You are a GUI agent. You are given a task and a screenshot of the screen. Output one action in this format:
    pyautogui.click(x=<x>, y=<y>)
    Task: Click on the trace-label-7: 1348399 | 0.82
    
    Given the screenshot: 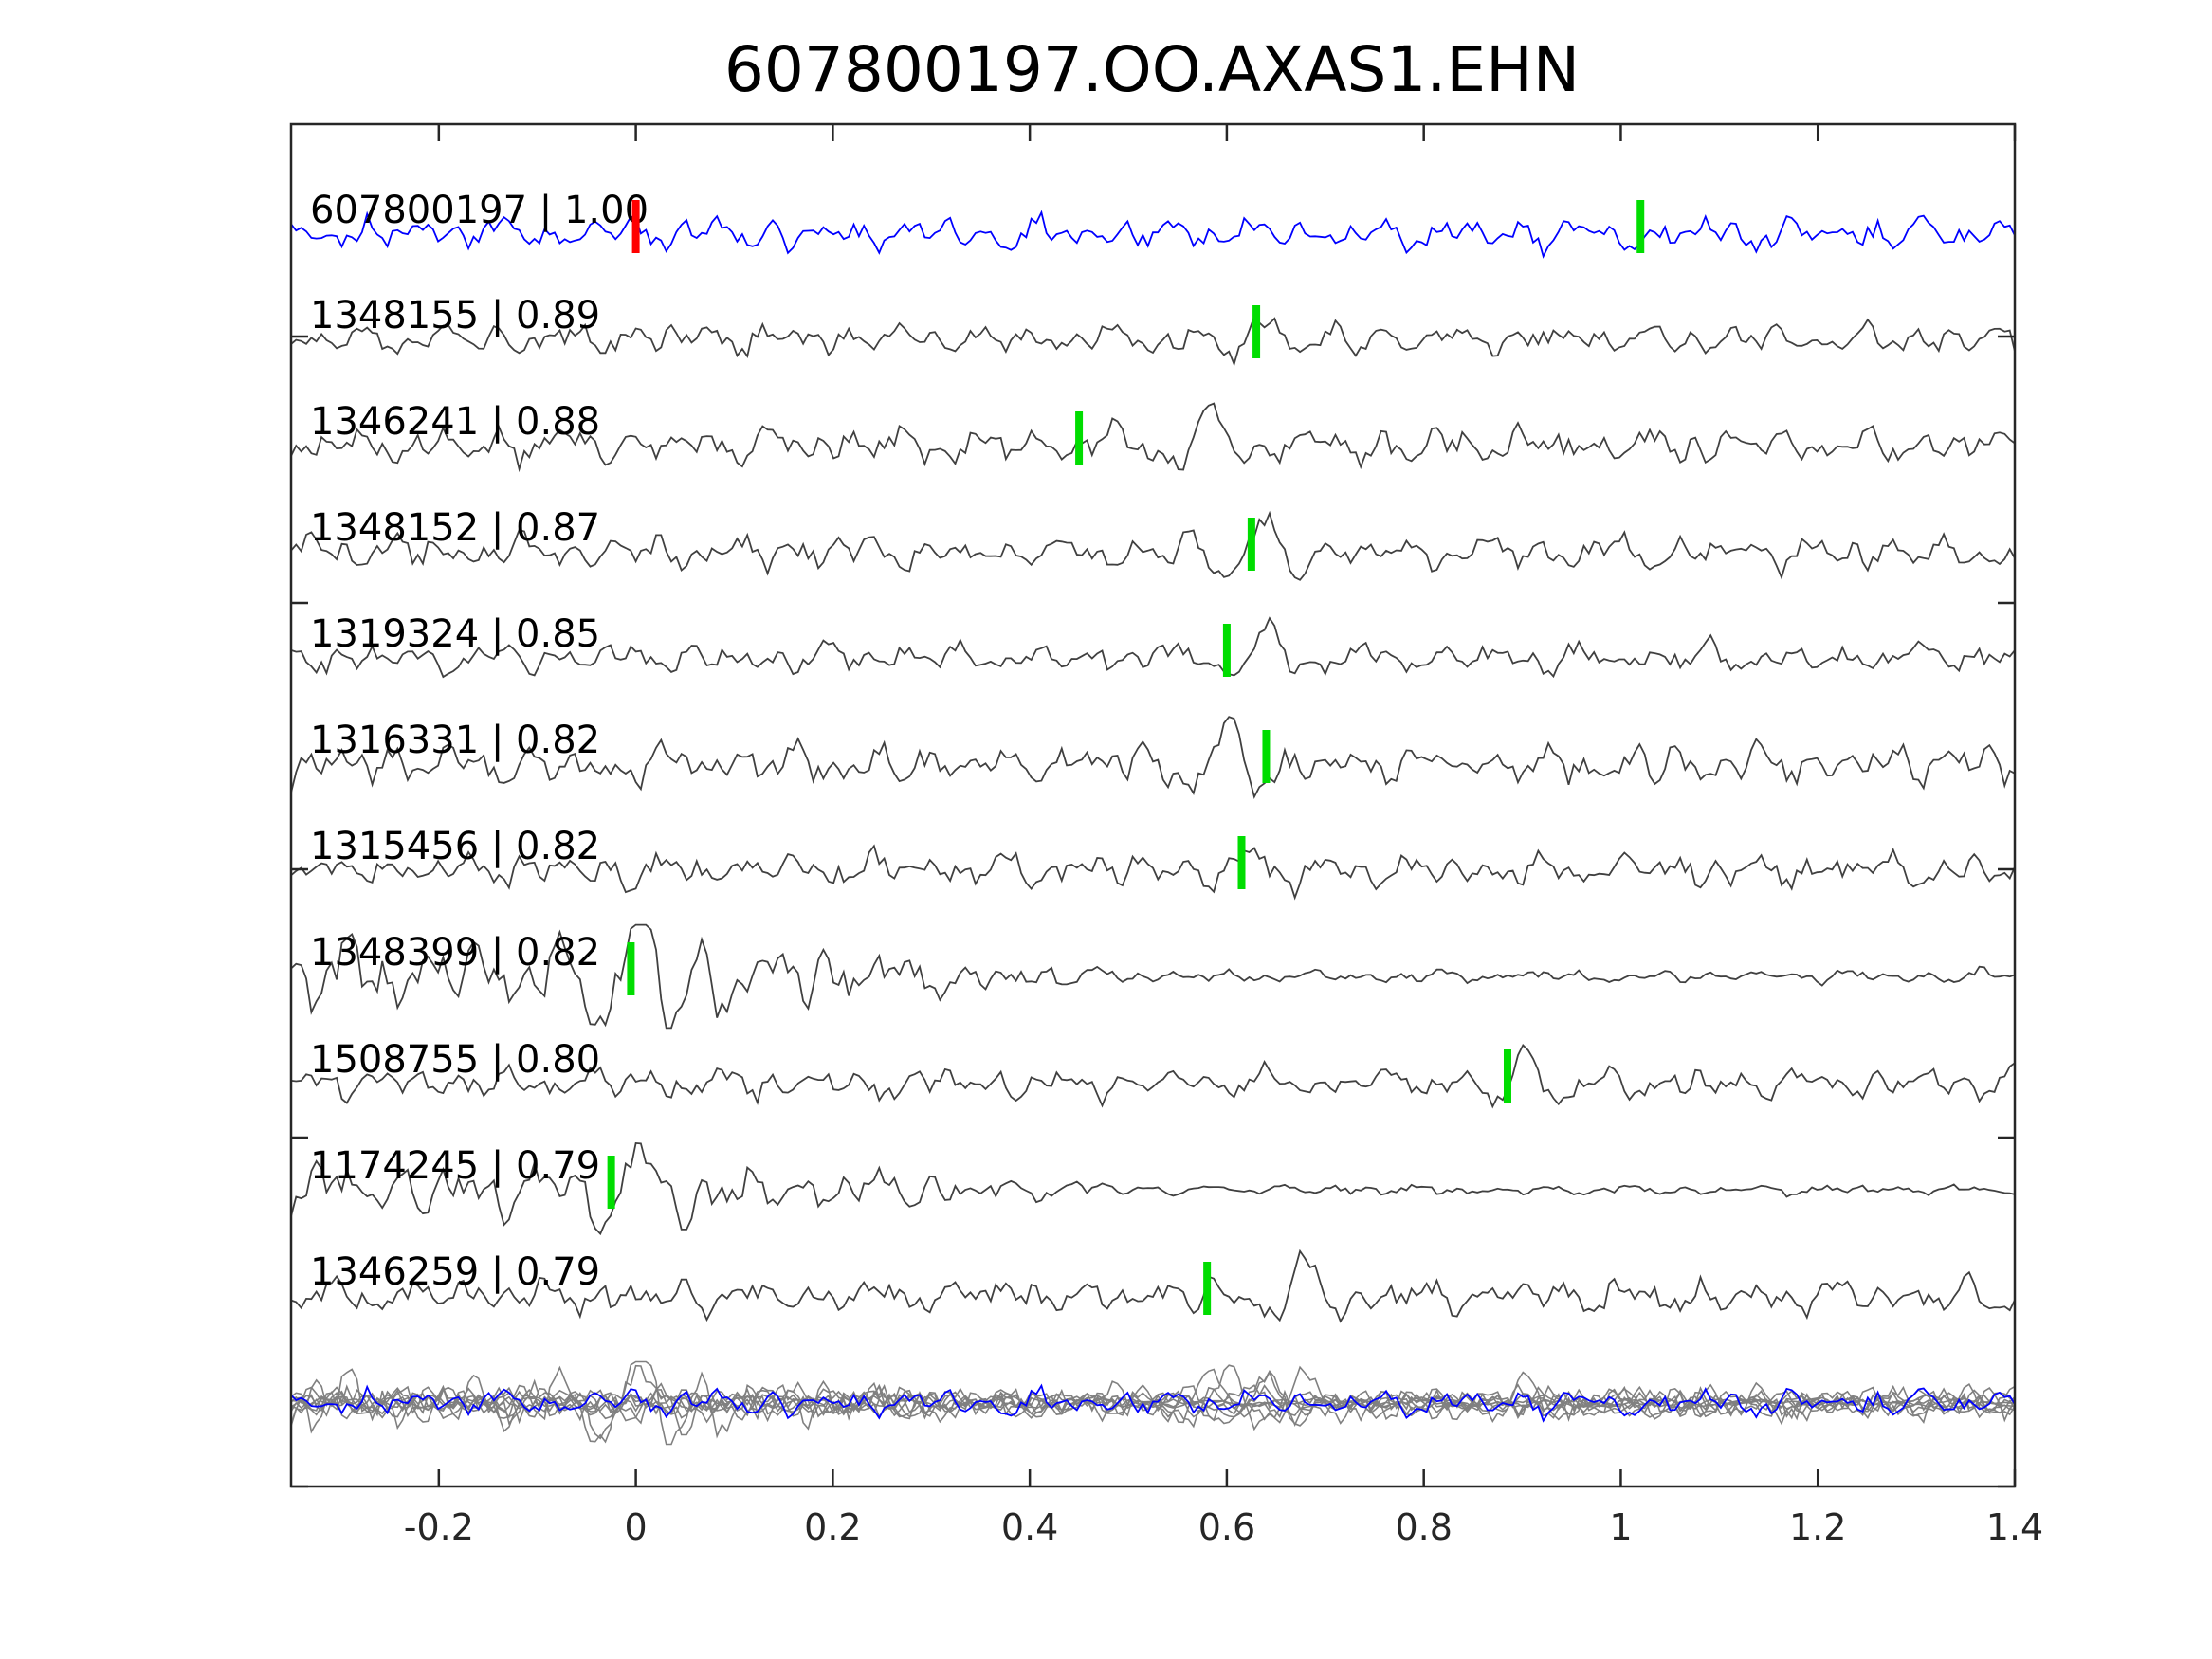 What is the action you would take?
    pyautogui.click(x=455, y=953)
    